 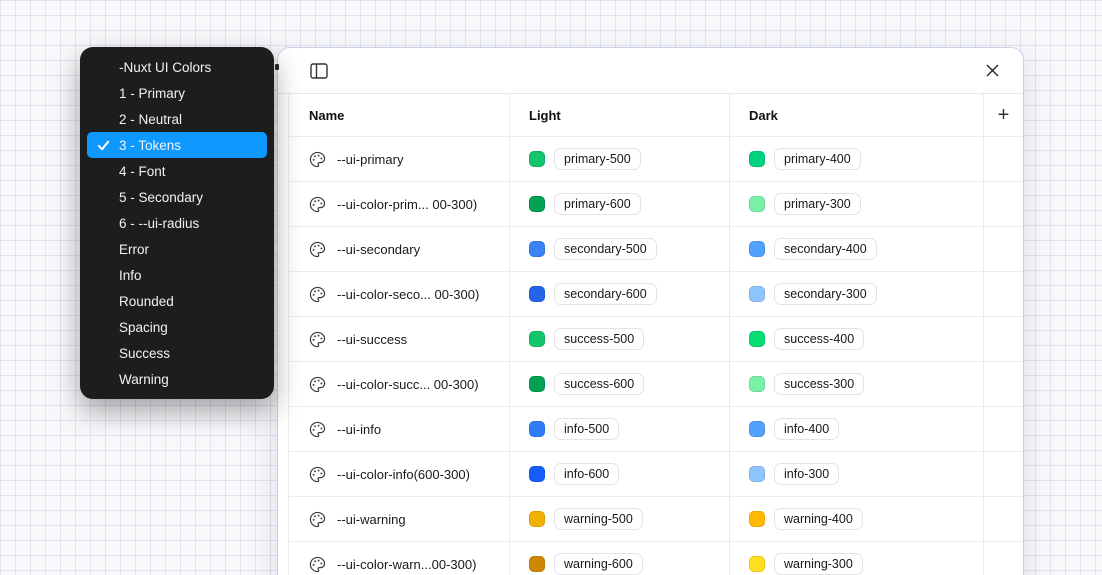 What do you see at coordinates (177, 301) in the screenshot?
I see `menu-item-rounded: Rounded` at bounding box center [177, 301].